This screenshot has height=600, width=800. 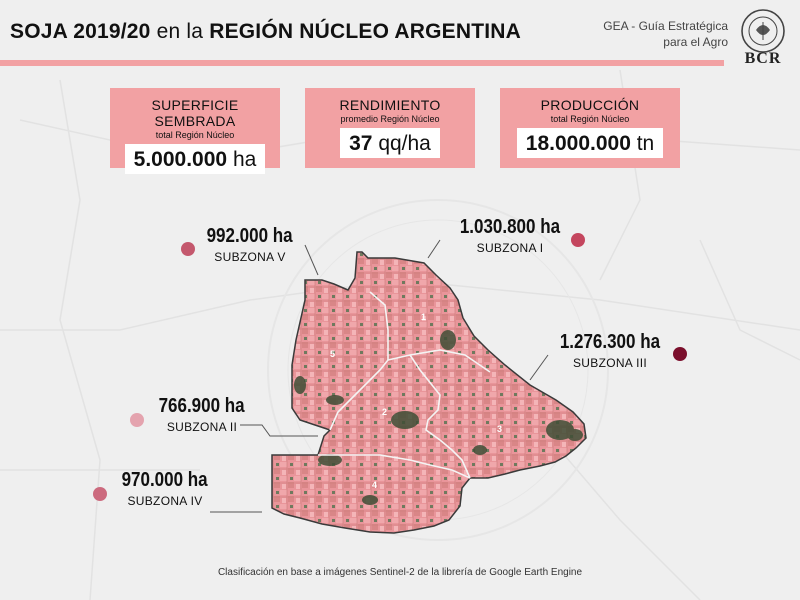 I want to click on subzona-area: 766.900 ha, so click(x=202, y=406).